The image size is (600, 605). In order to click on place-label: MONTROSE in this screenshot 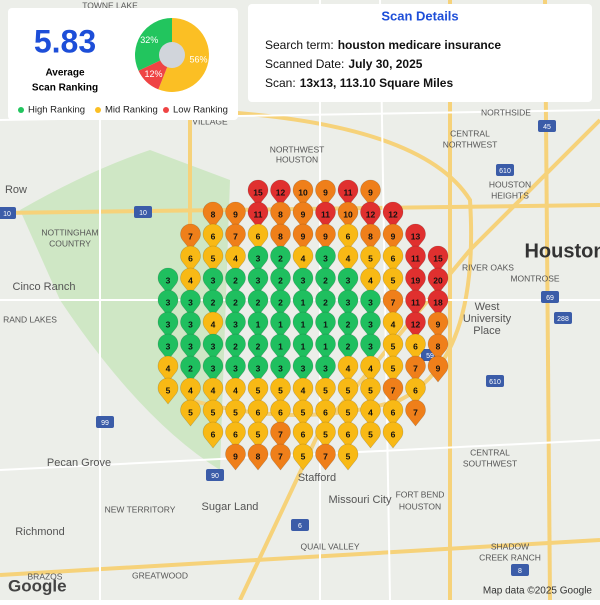, I will do `click(534, 278)`.